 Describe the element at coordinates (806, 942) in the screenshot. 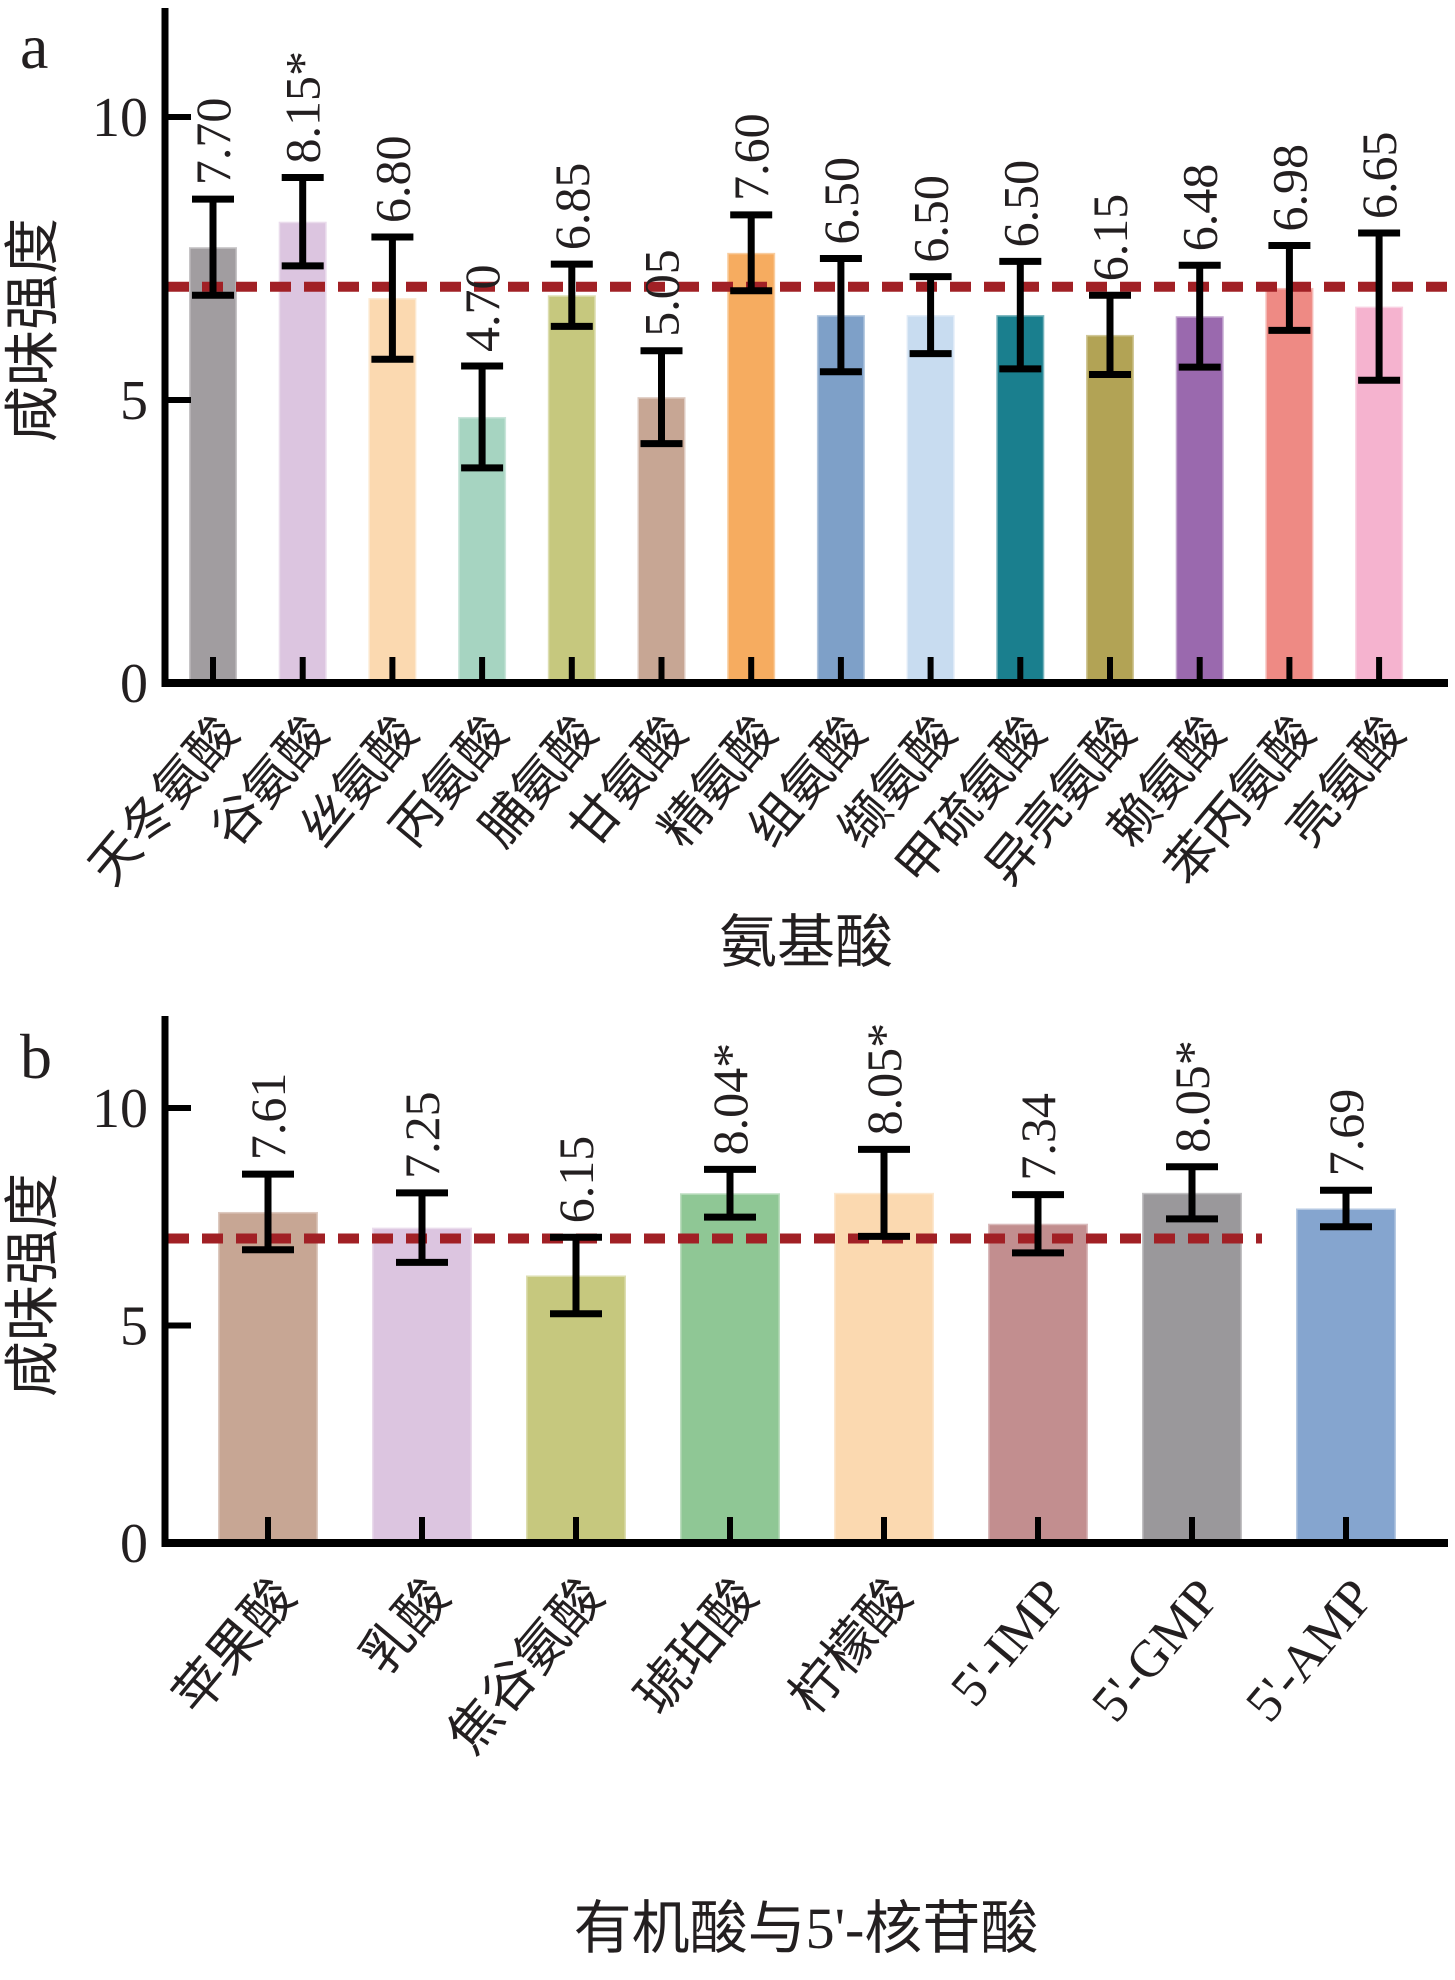

I see `panel-a-x-axis-title: 氨基酸` at that location.